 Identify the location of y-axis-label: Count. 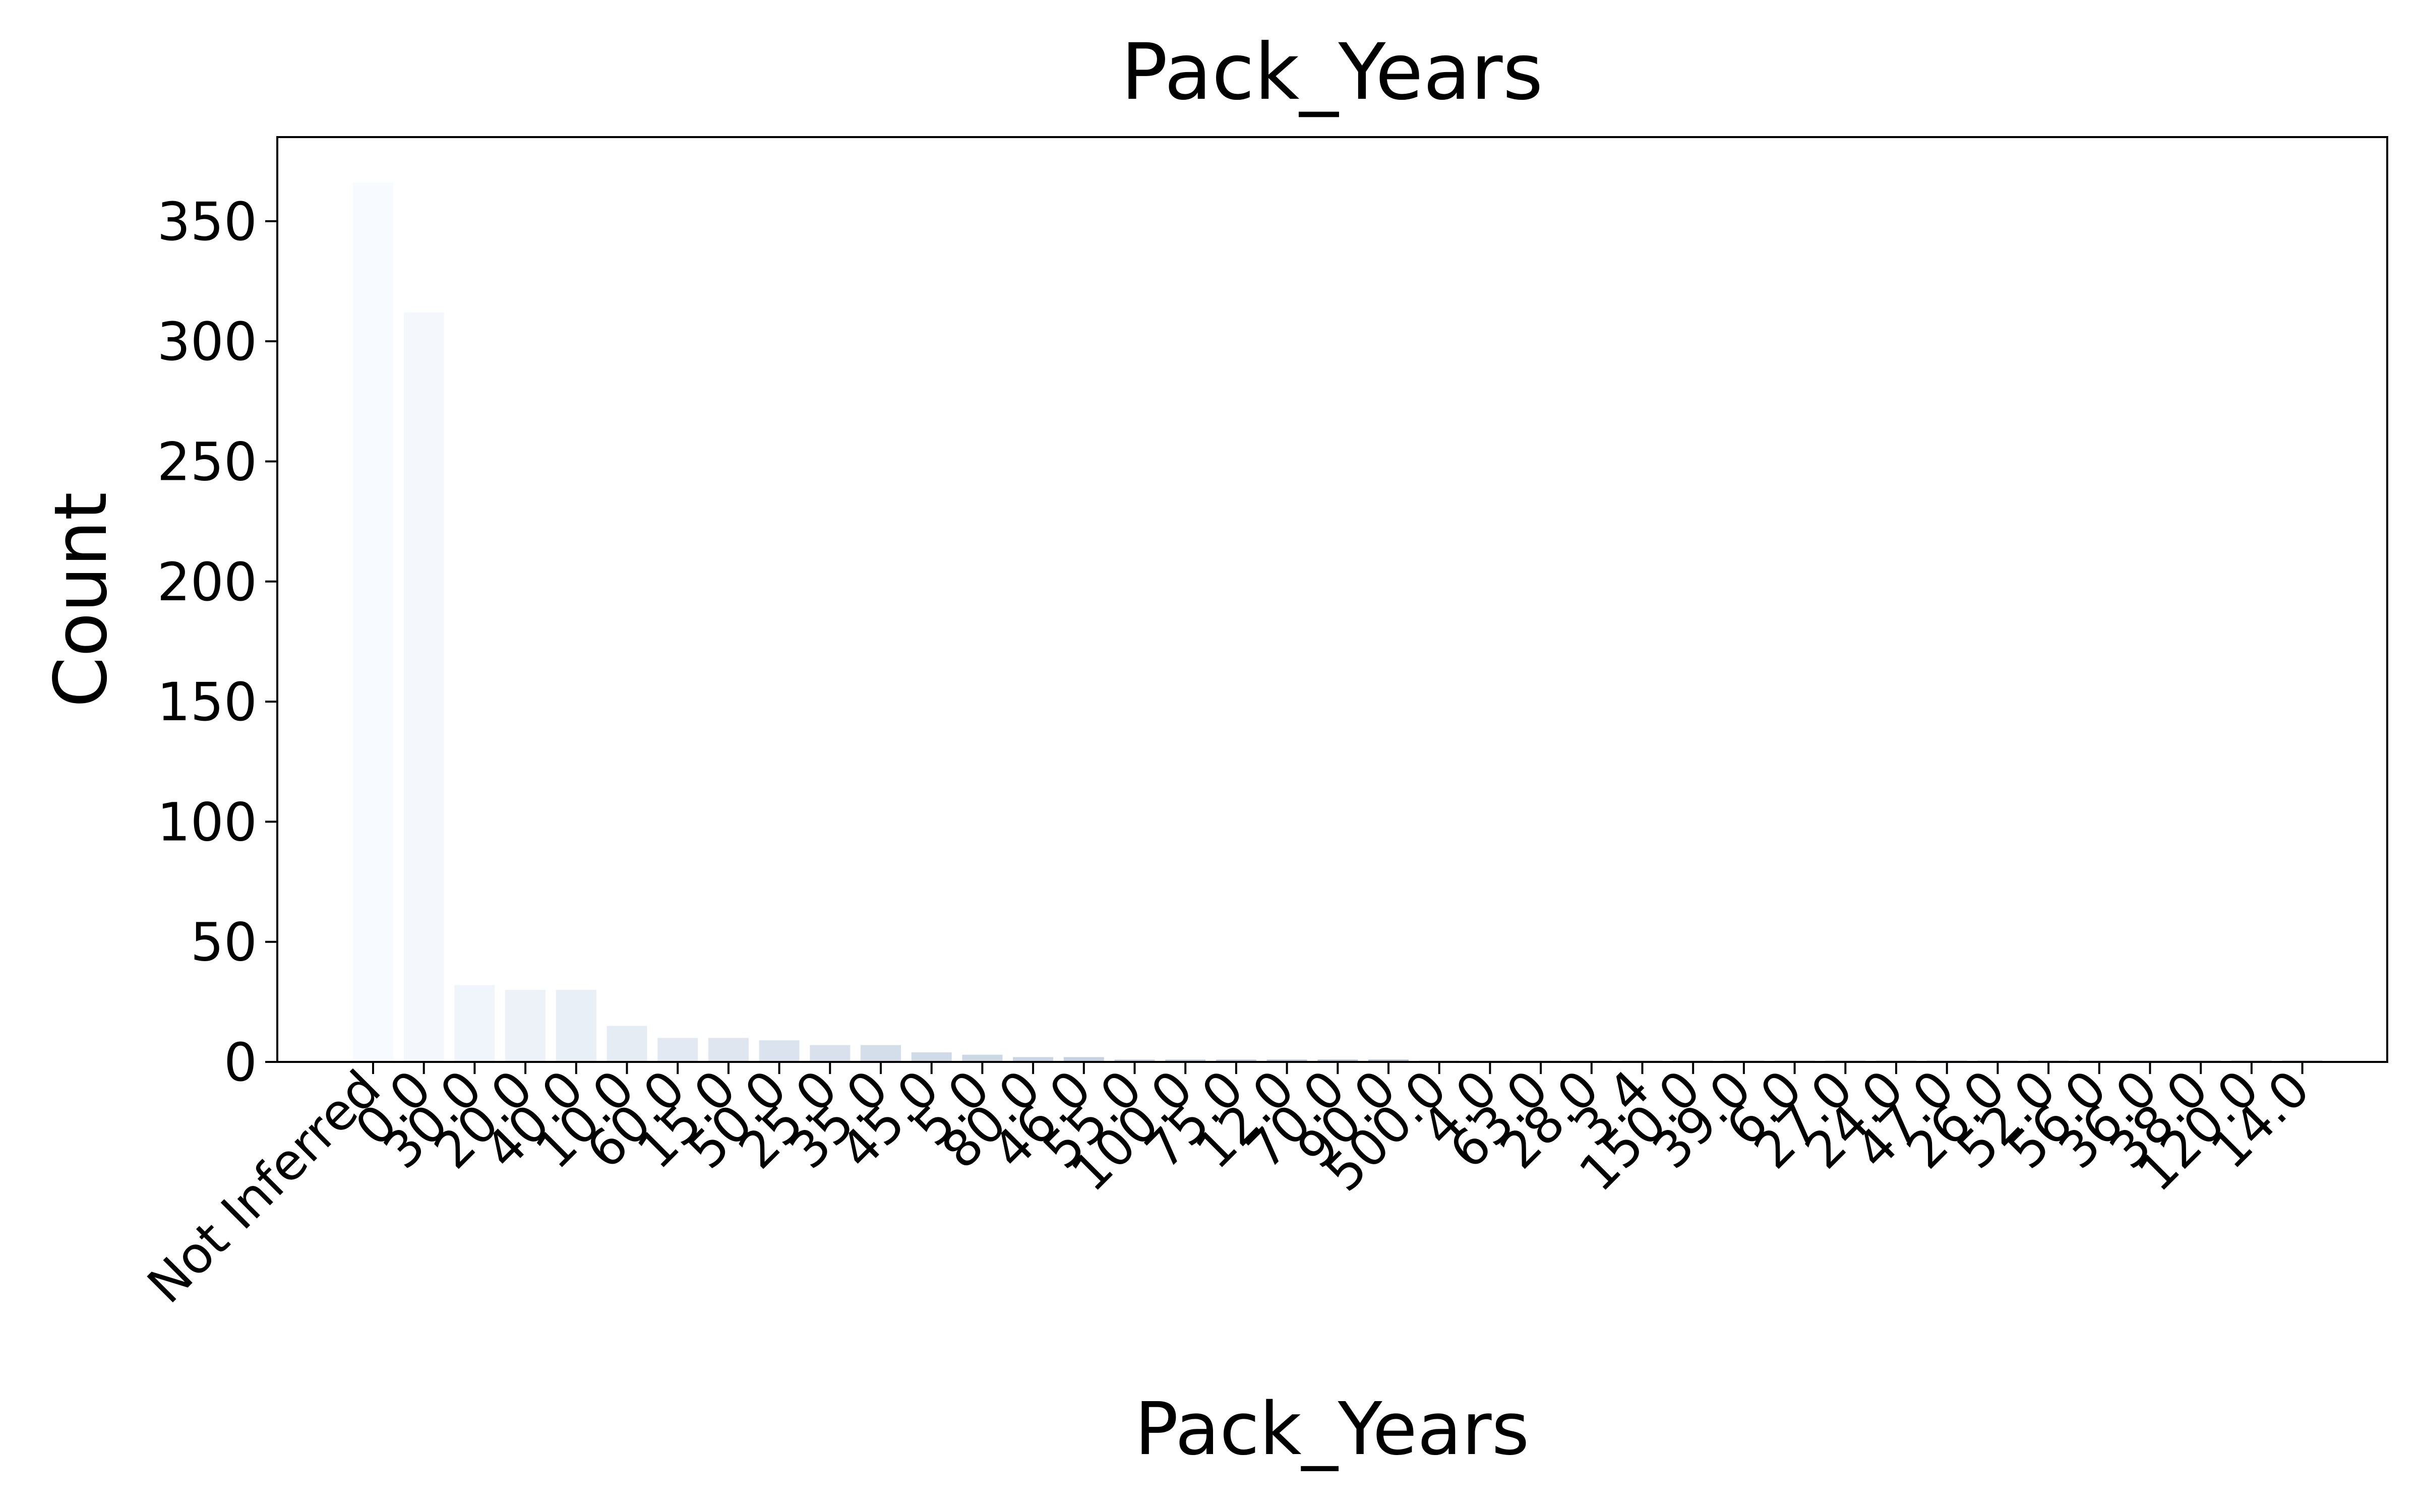
(80, 600).